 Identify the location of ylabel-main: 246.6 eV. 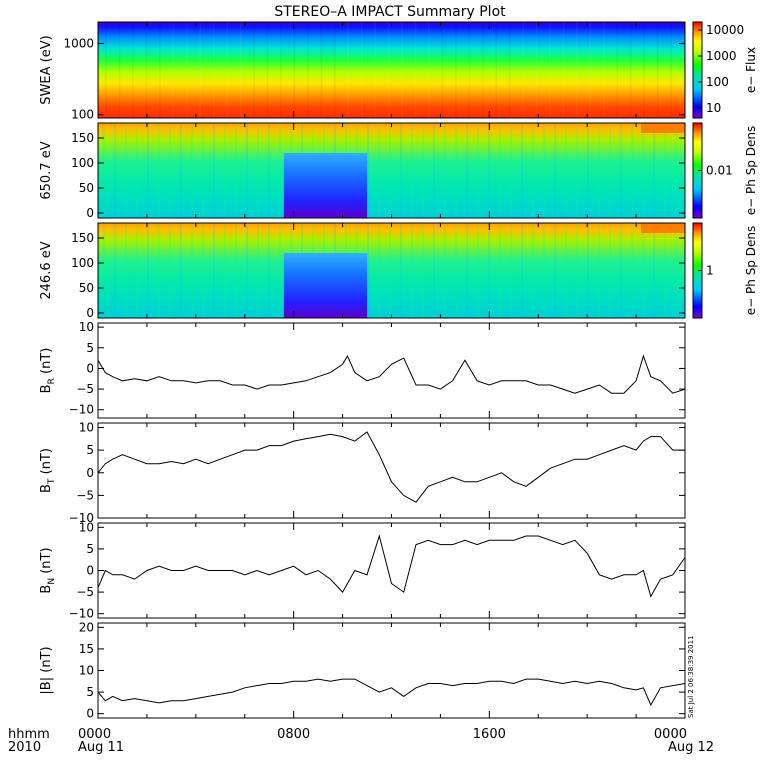
(46, 270).